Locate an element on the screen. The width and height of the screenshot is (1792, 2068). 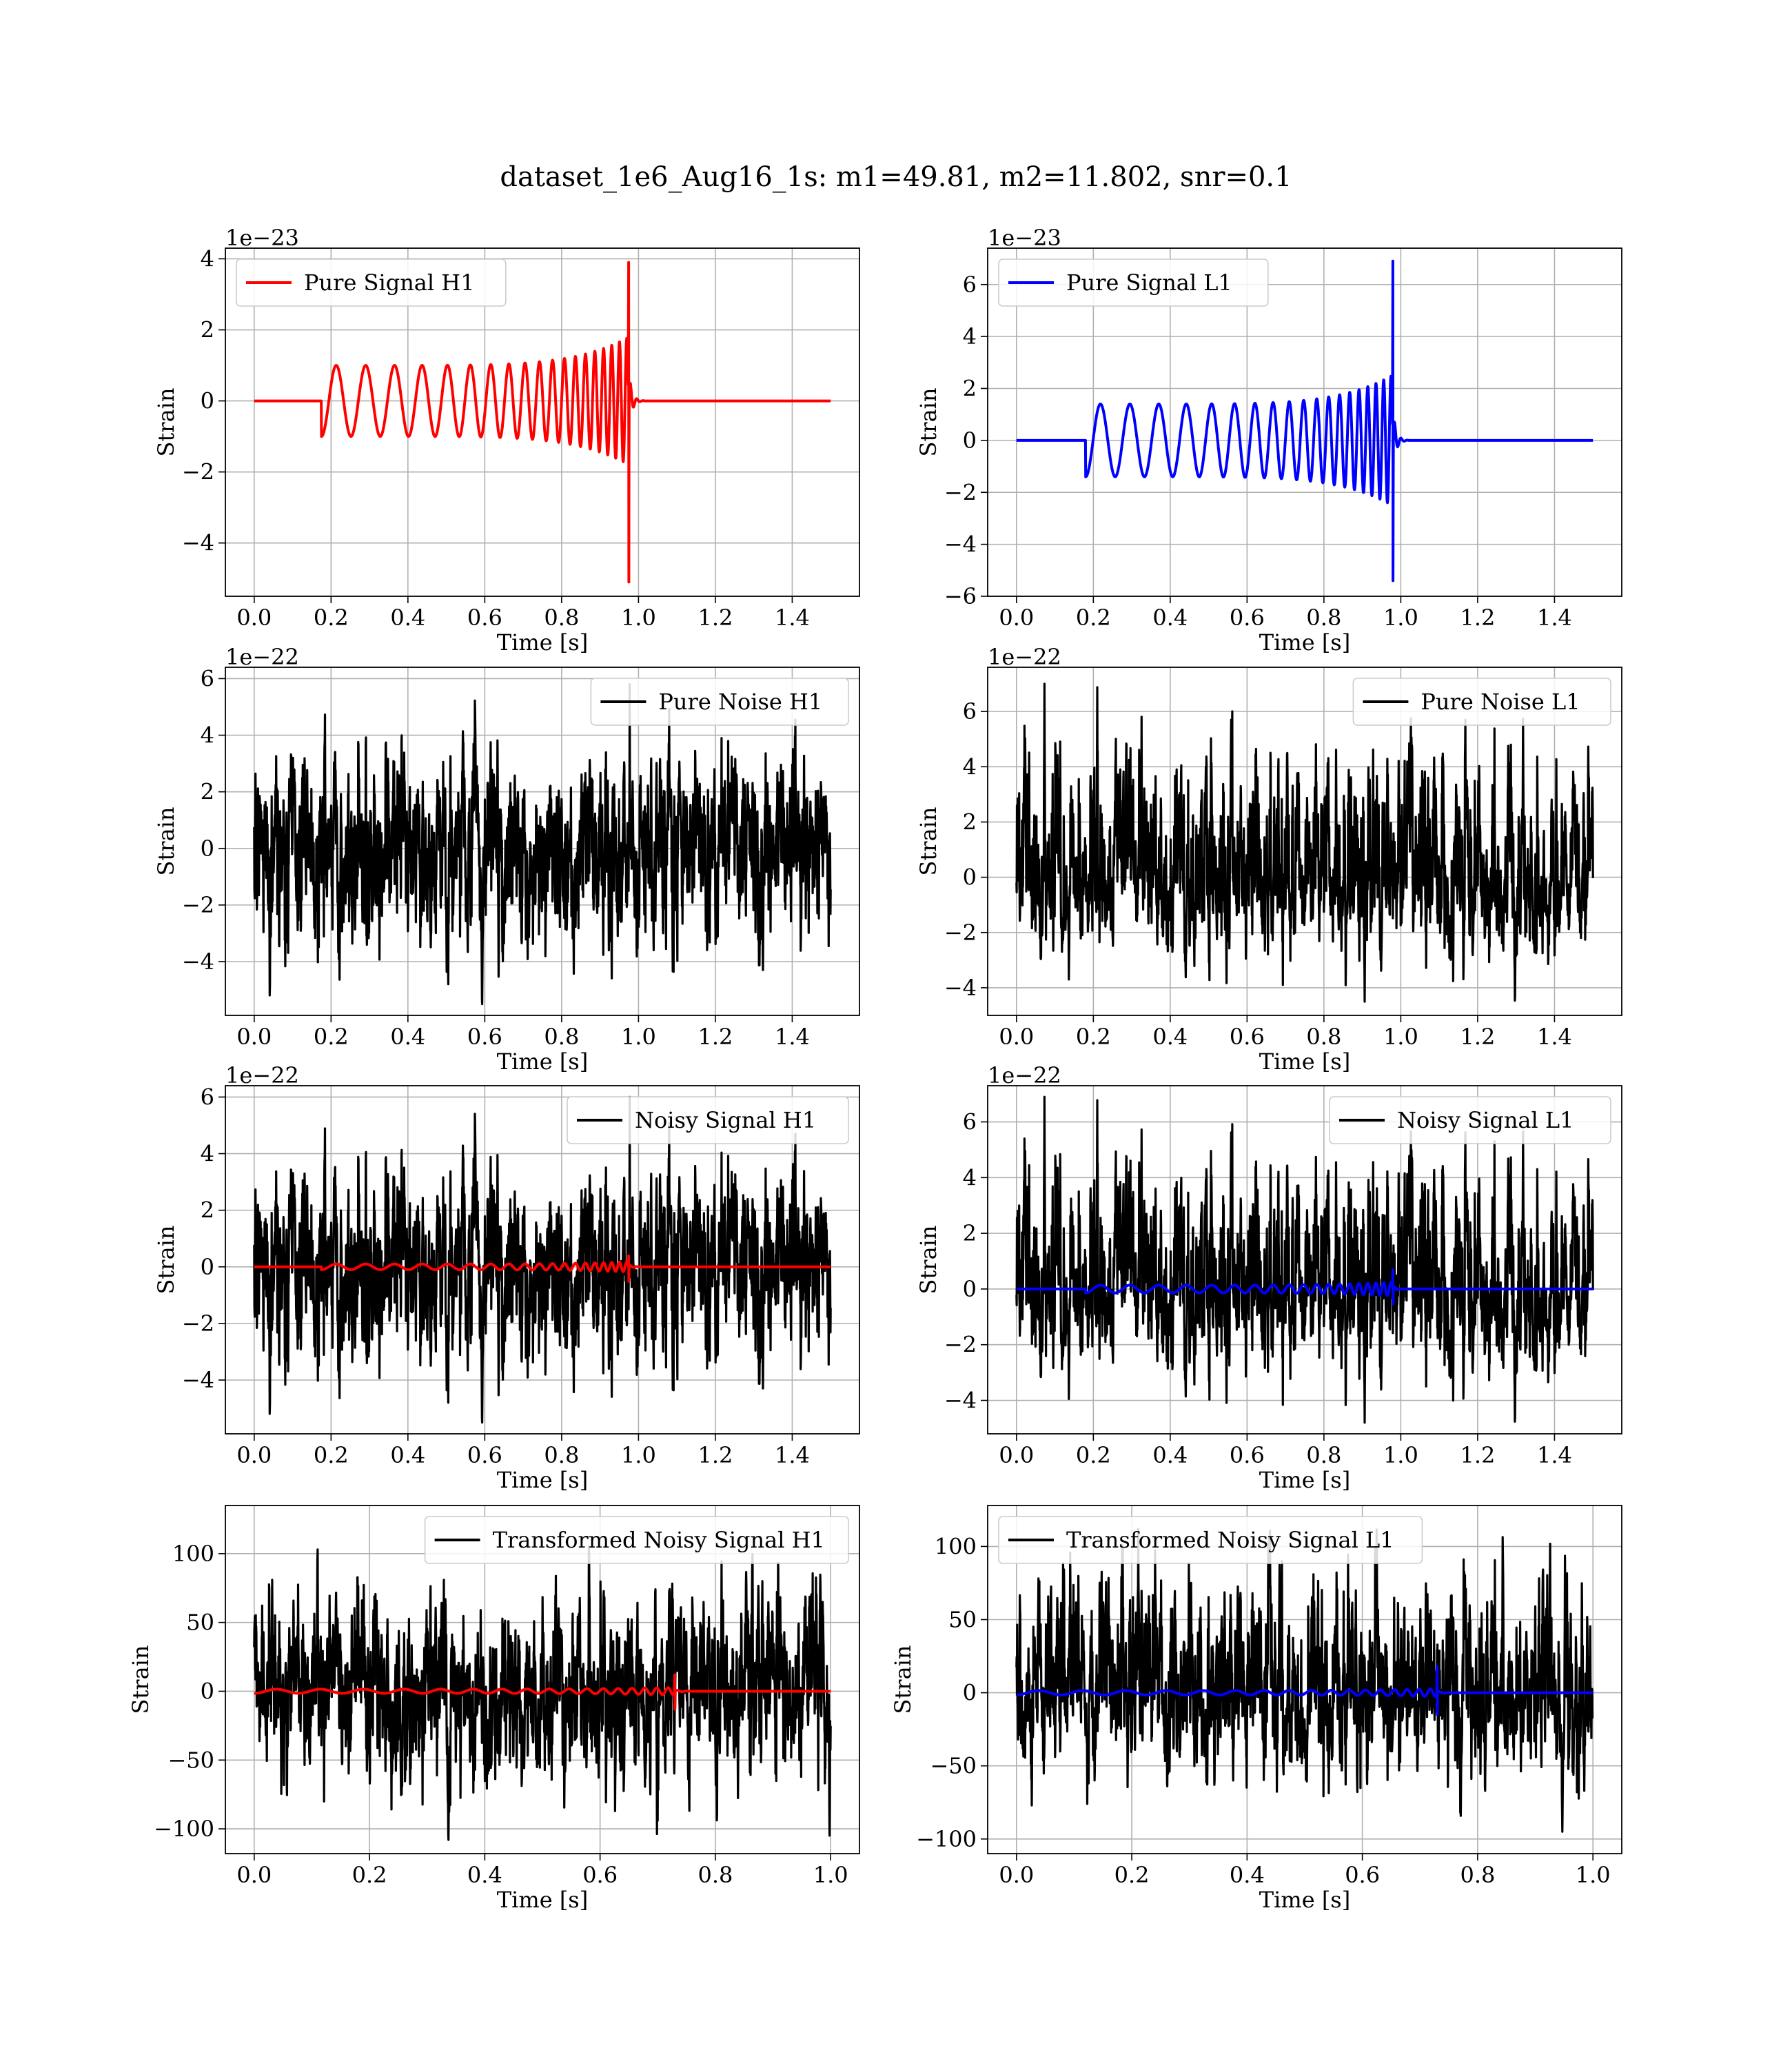
legend-label: Noisy Signal H1 is located at coordinates (725, 1120).